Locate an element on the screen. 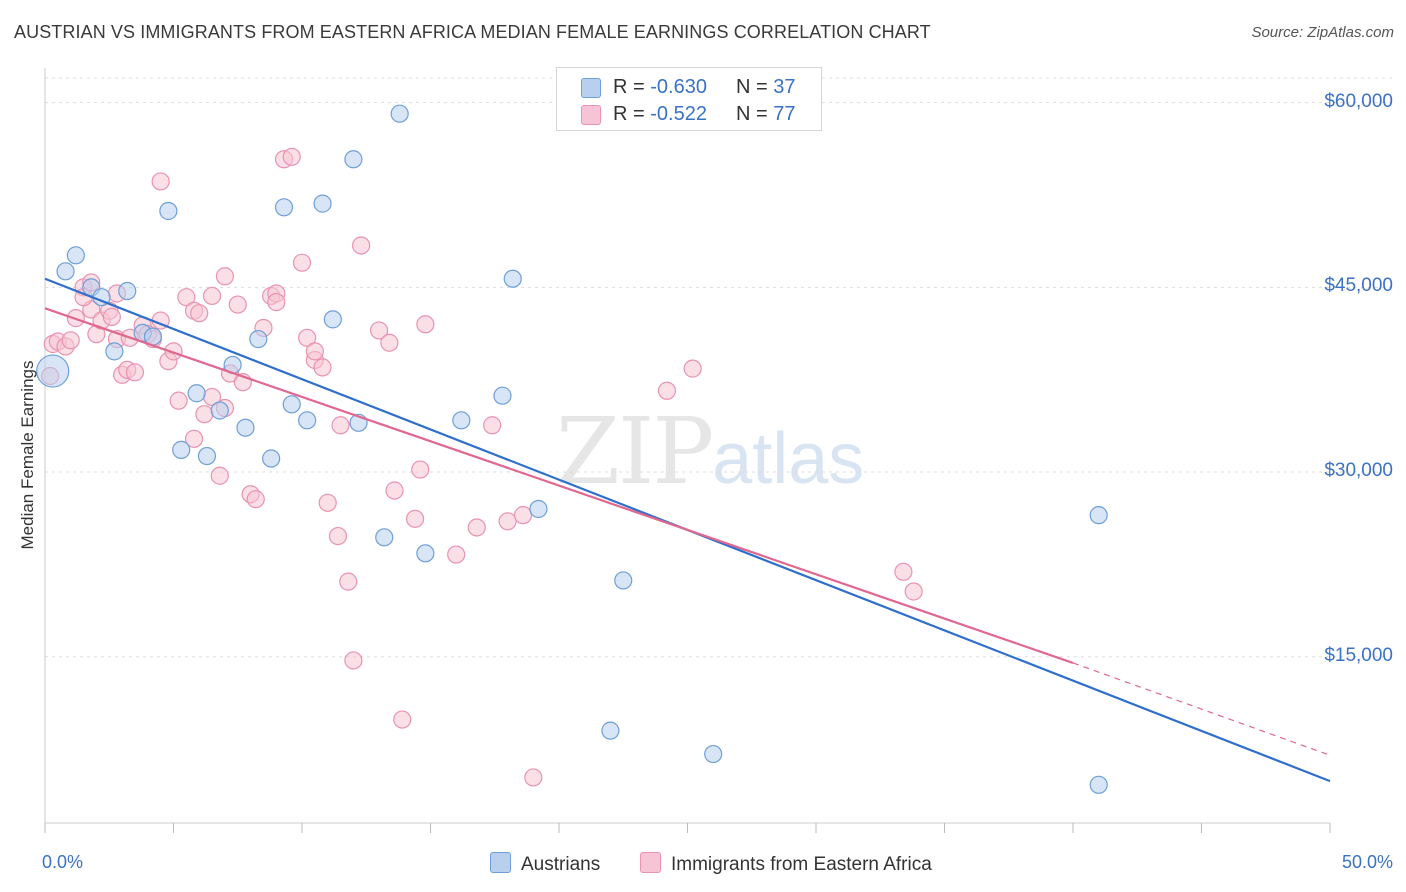 This screenshot has width=1406, height=892. x-tick-label-max: 50.0% is located at coordinates (1367, 862).